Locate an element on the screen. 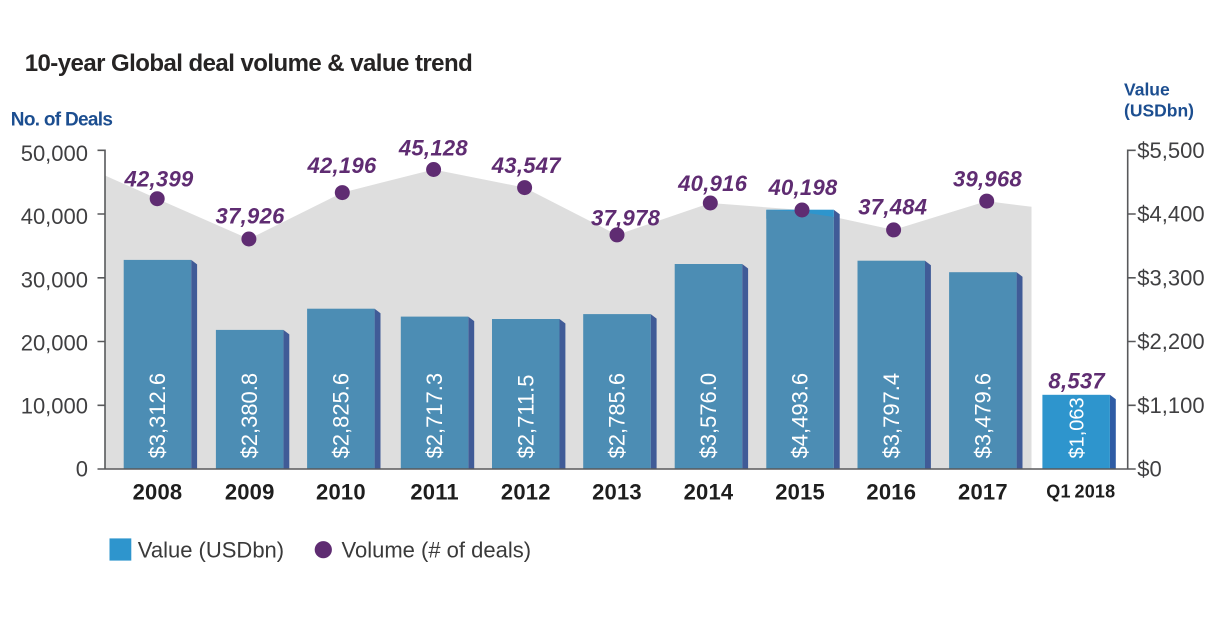 This screenshot has height=626, width=1217. svg-text: $3,300 is located at coordinates (1170, 278).